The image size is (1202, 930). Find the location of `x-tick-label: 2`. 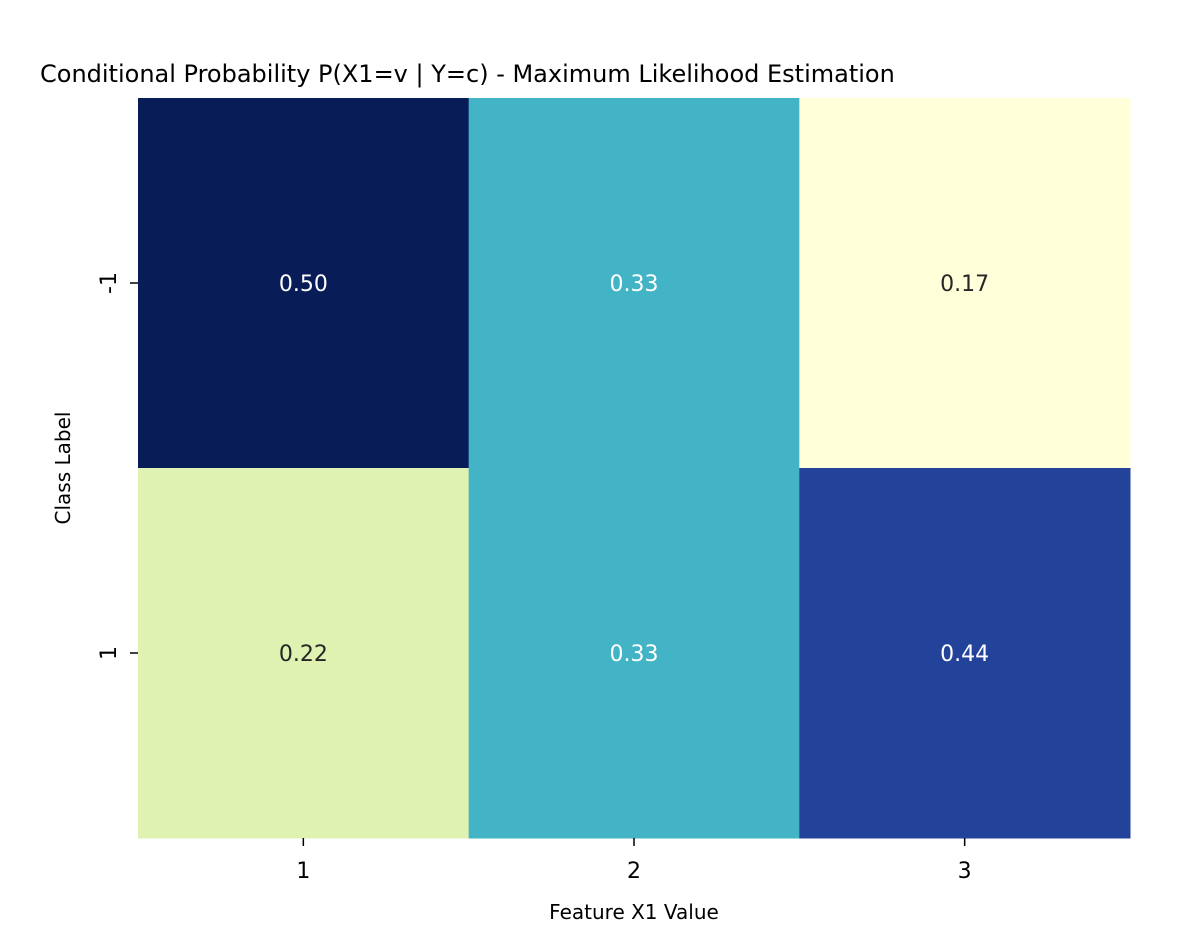

x-tick-label: 2 is located at coordinates (634, 871).